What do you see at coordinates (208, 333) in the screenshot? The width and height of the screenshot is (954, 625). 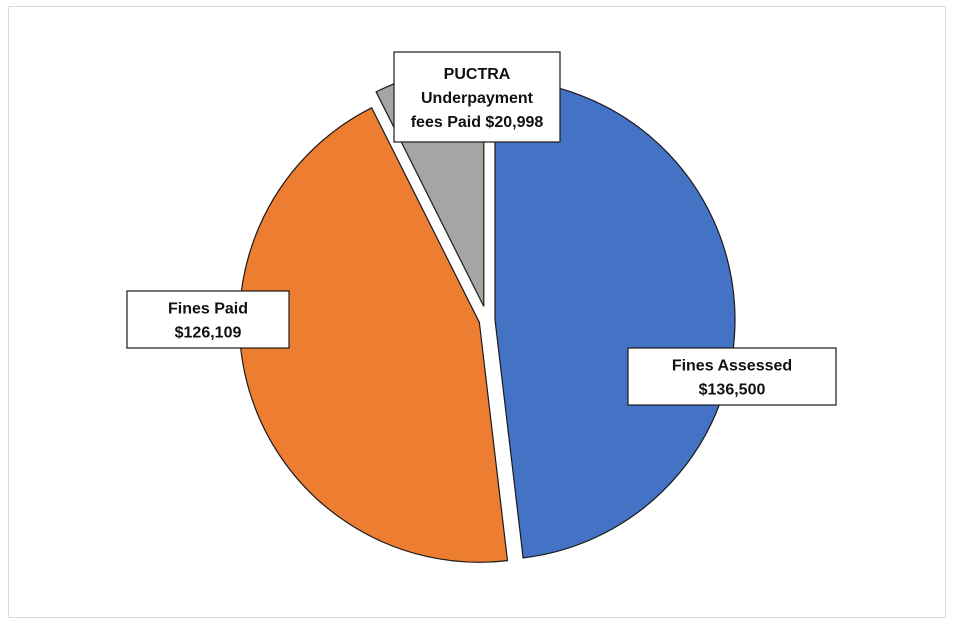 I see `data-label-line: $126,109` at bounding box center [208, 333].